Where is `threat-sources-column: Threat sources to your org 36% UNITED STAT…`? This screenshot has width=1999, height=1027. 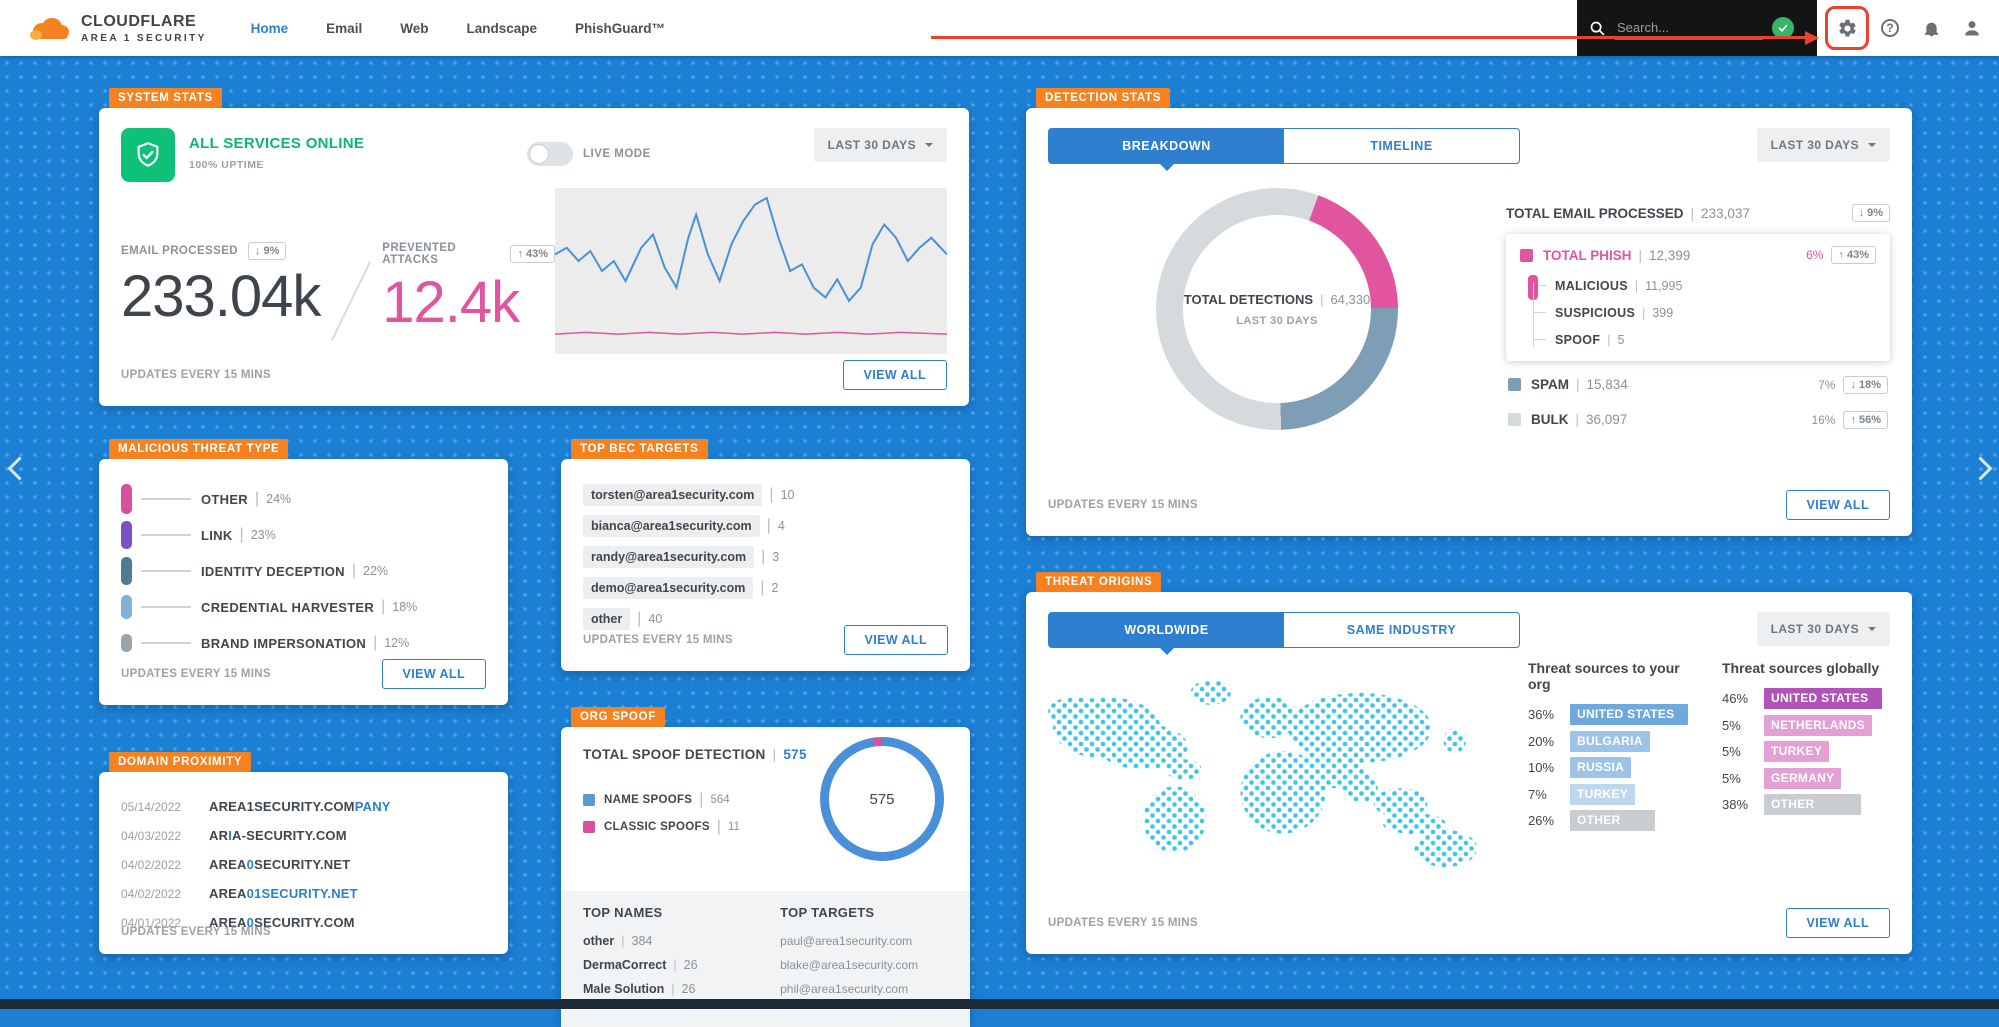
threat-sources-column: Threat sources to your org 36% UNITED STAT… is located at coordinates (1612, 773).